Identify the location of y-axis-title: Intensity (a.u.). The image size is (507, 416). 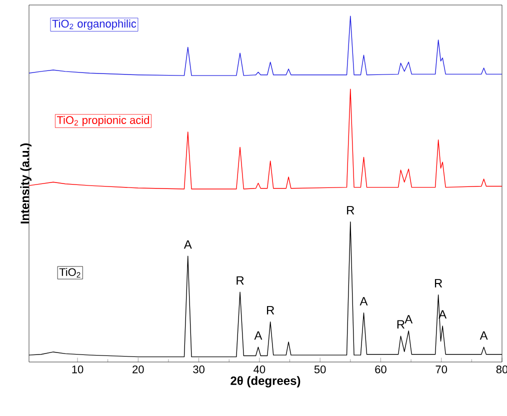
(26, 183).